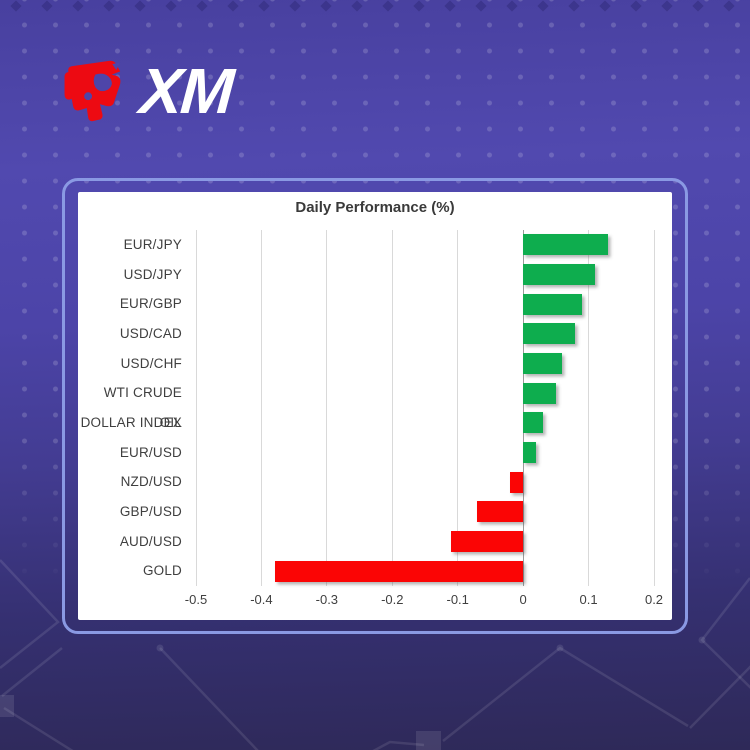  Describe the element at coordinates (654, 599) in the screenshot. I see `x-tick-label: 0.2` at that location.